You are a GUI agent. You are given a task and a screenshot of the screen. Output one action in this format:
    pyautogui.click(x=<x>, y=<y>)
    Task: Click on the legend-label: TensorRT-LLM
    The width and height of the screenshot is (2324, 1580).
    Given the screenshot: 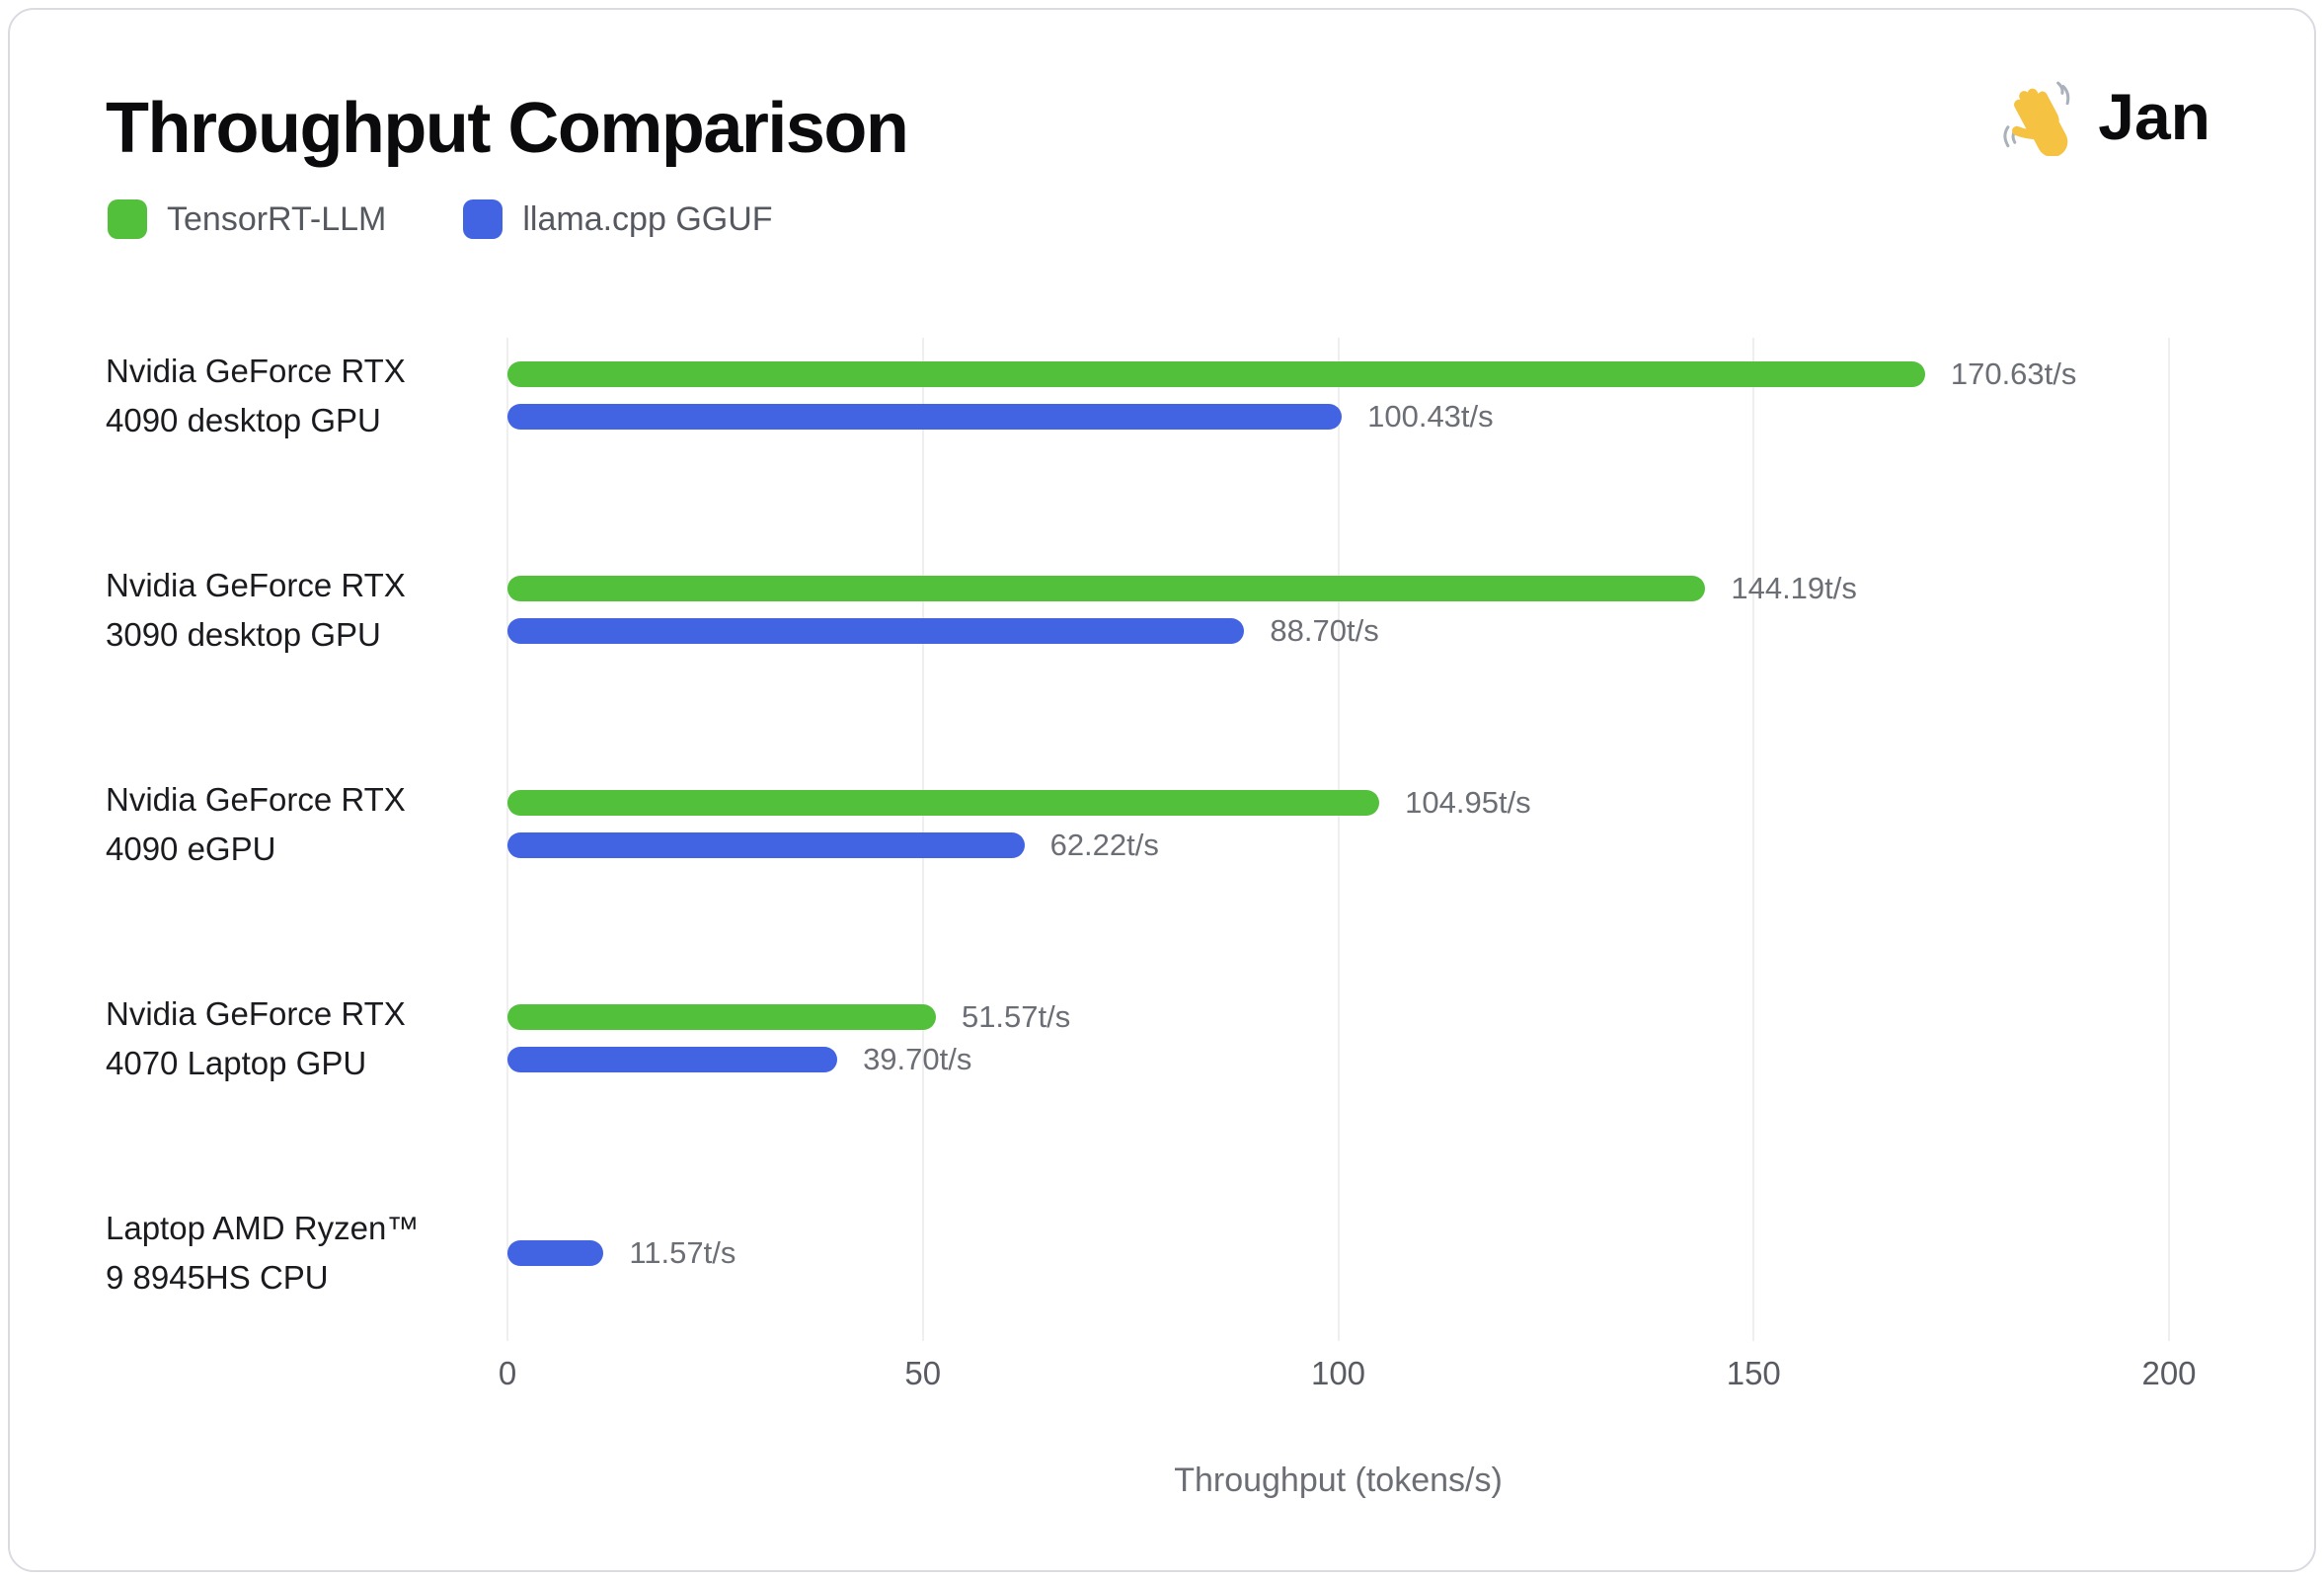 What is the action you would take?
    pyautogui.click(x=277, y=219)
    